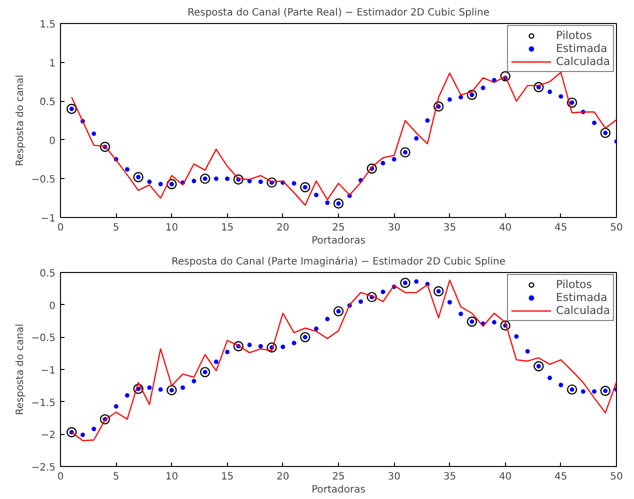 The width and height of the screenshot is (634, 499). Describe the element at coordinates (48, 436) in the screenshot. I see `y-tick-label: −2` at that location.